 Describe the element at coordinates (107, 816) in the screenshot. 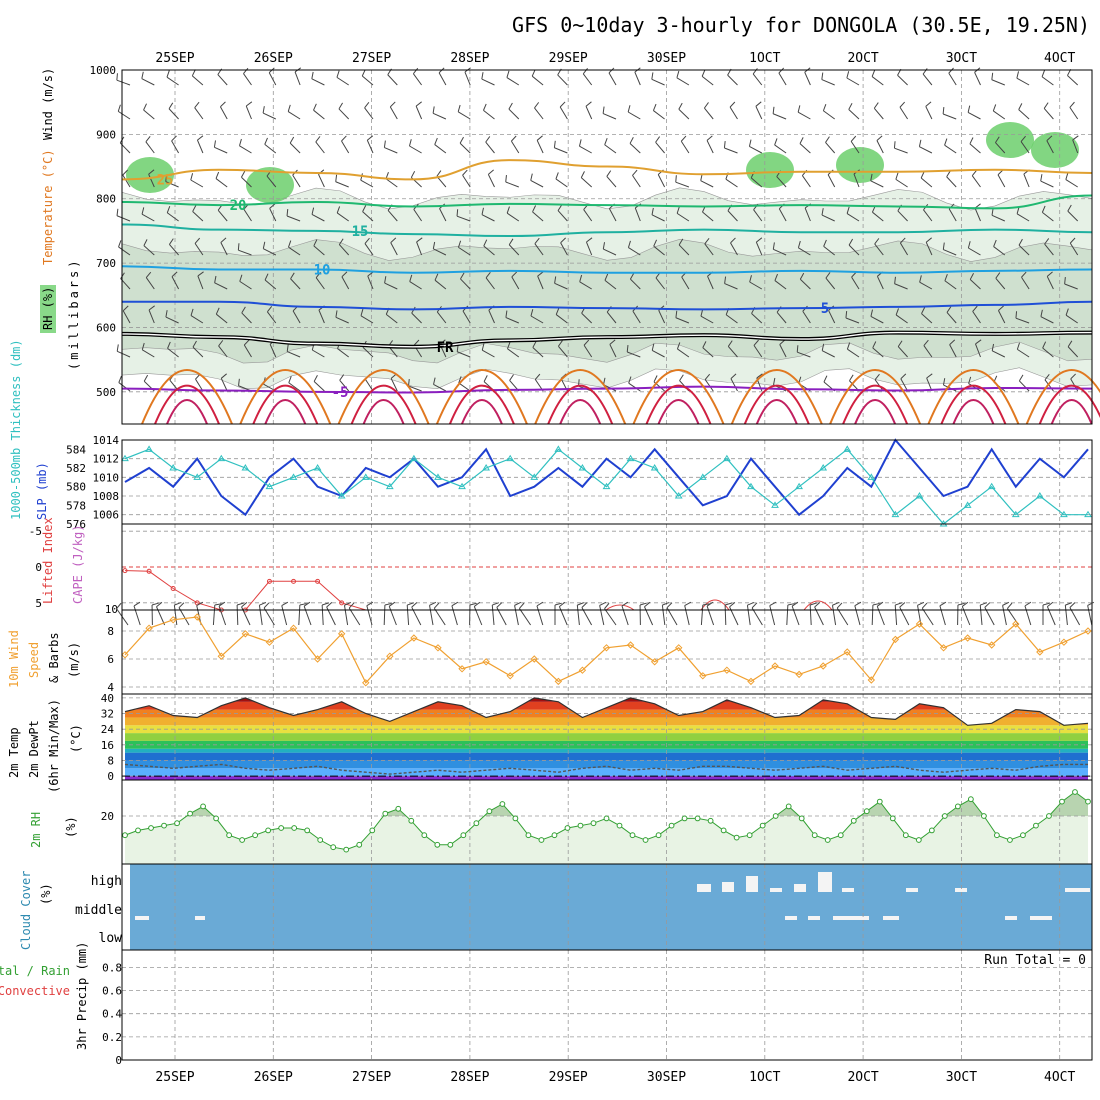

I see `rh-tick: 20` at that location.